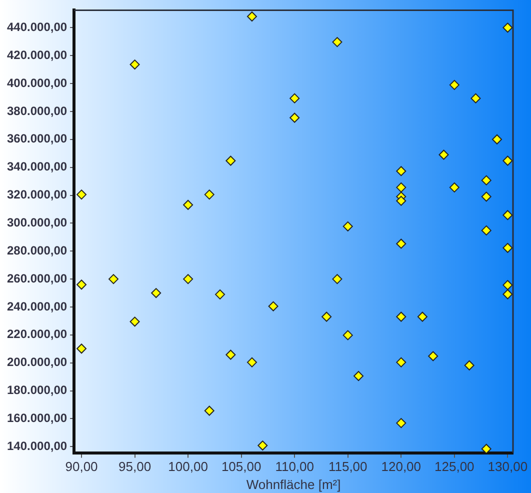 The image size is (531, 493). I want to click on y-tick-label: 360.000,00, so click(37, 139).